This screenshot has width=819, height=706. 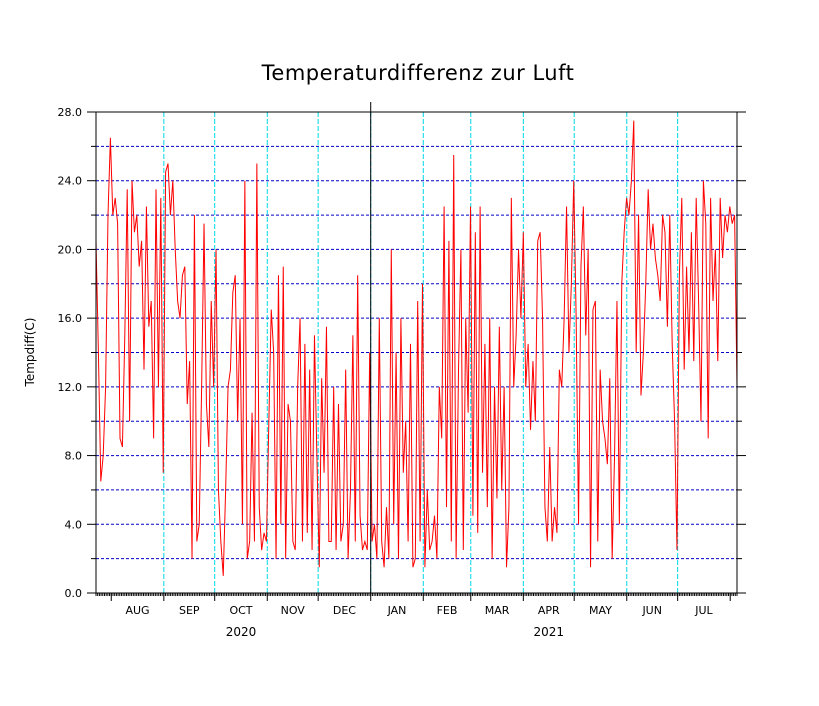 What do you see at coordinates (600, 610) in the screenshot?
I see `x-tick-label-month: MAY` at bounding box center [600, 610].